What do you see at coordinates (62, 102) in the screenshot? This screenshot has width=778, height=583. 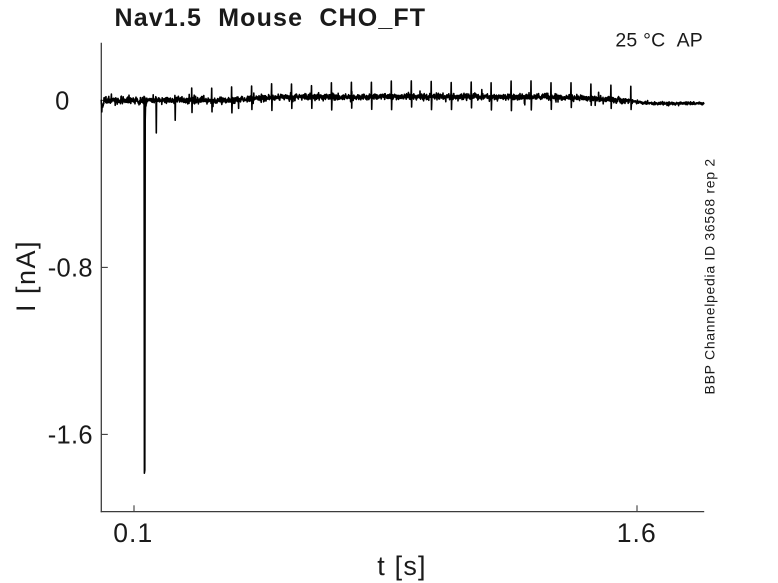 I see `svg-text: 0` at bounding box center [62, 102].